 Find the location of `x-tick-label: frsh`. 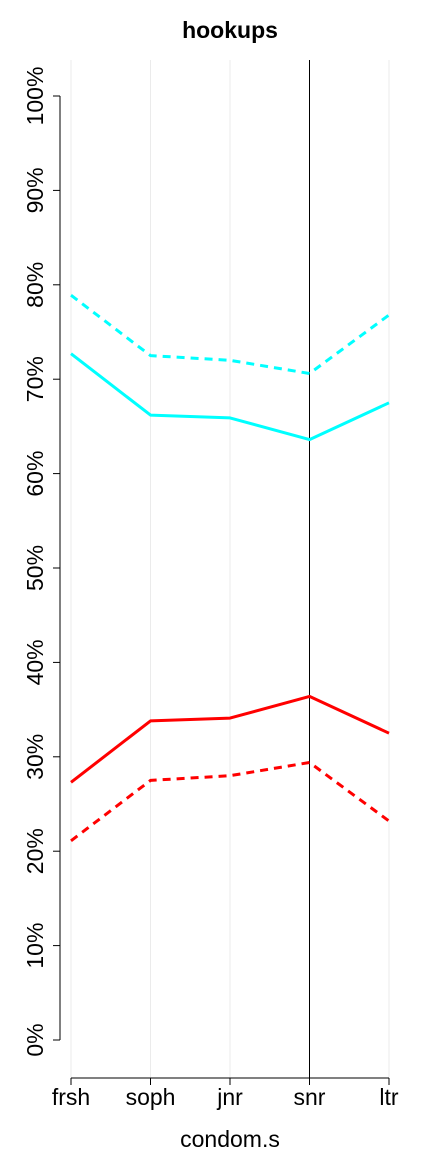

x-tick-label: frsh is located at coordinates (71, 1097).